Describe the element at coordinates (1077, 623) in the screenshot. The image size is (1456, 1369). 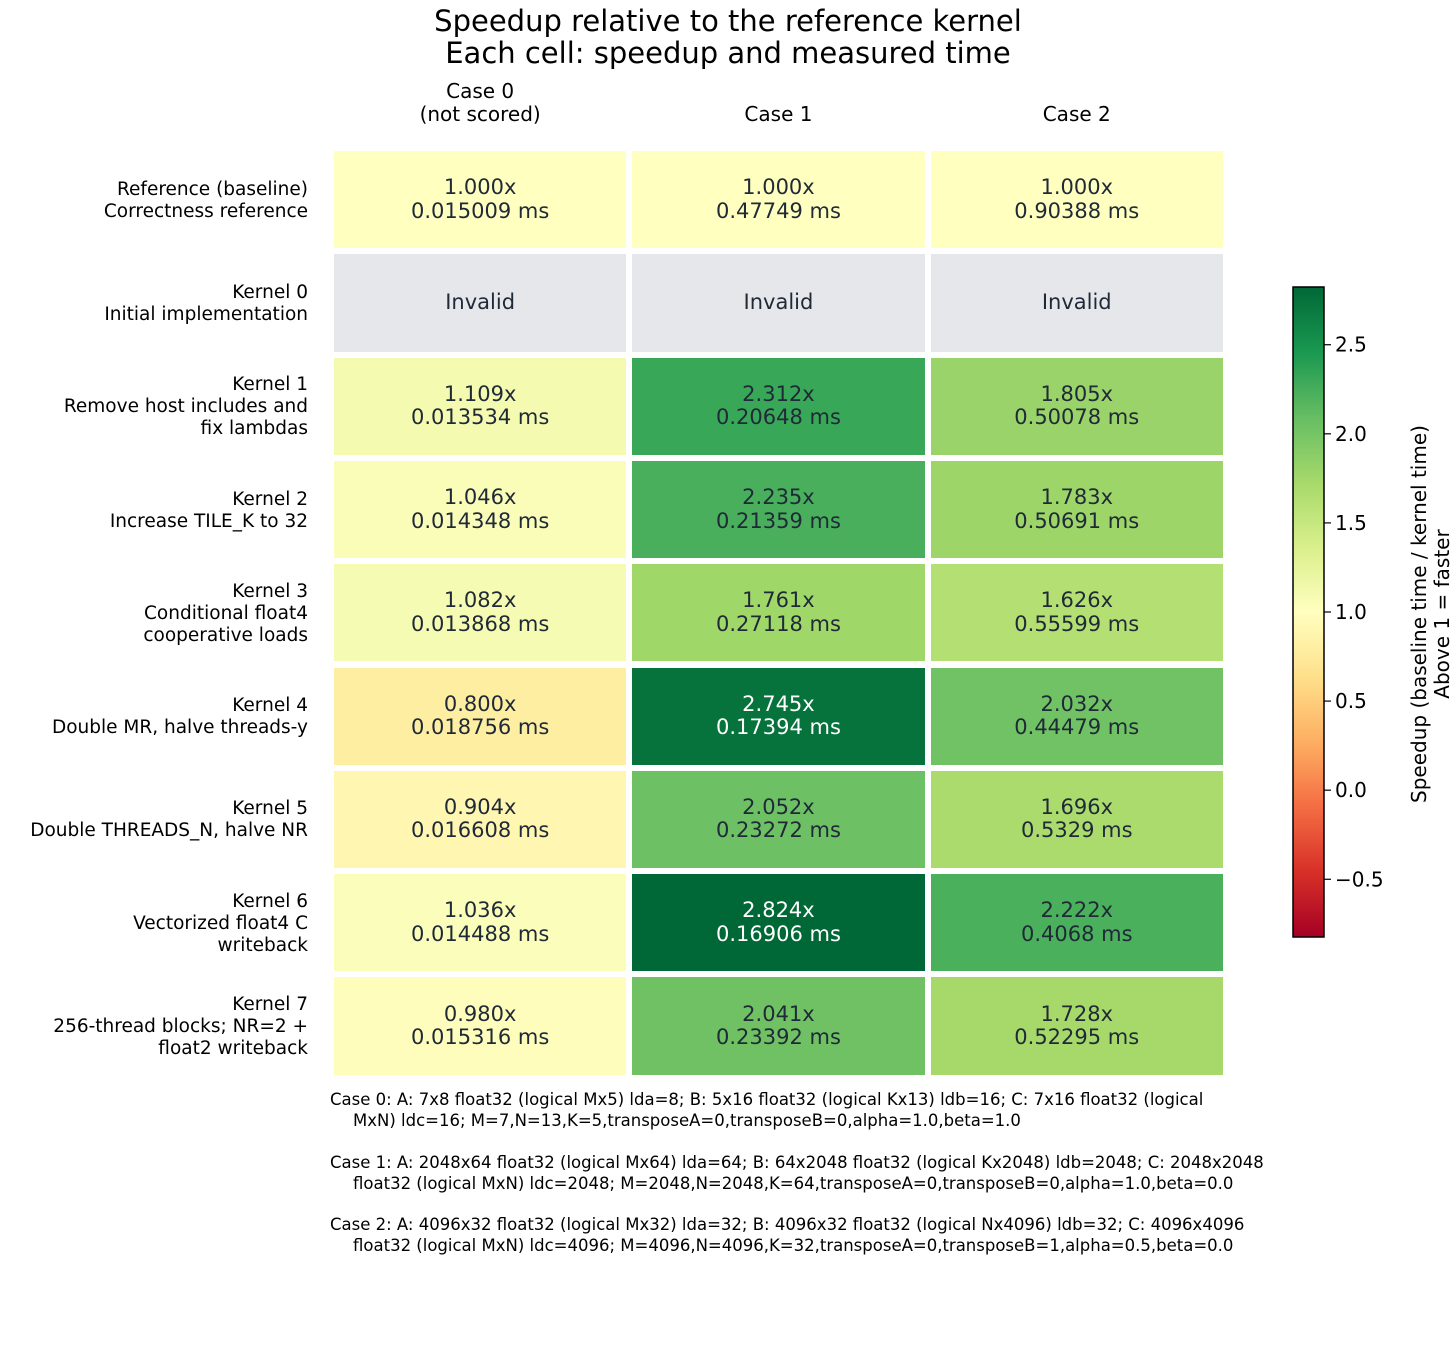
I see `cell-time-text: 0.55599 ms` at that location.